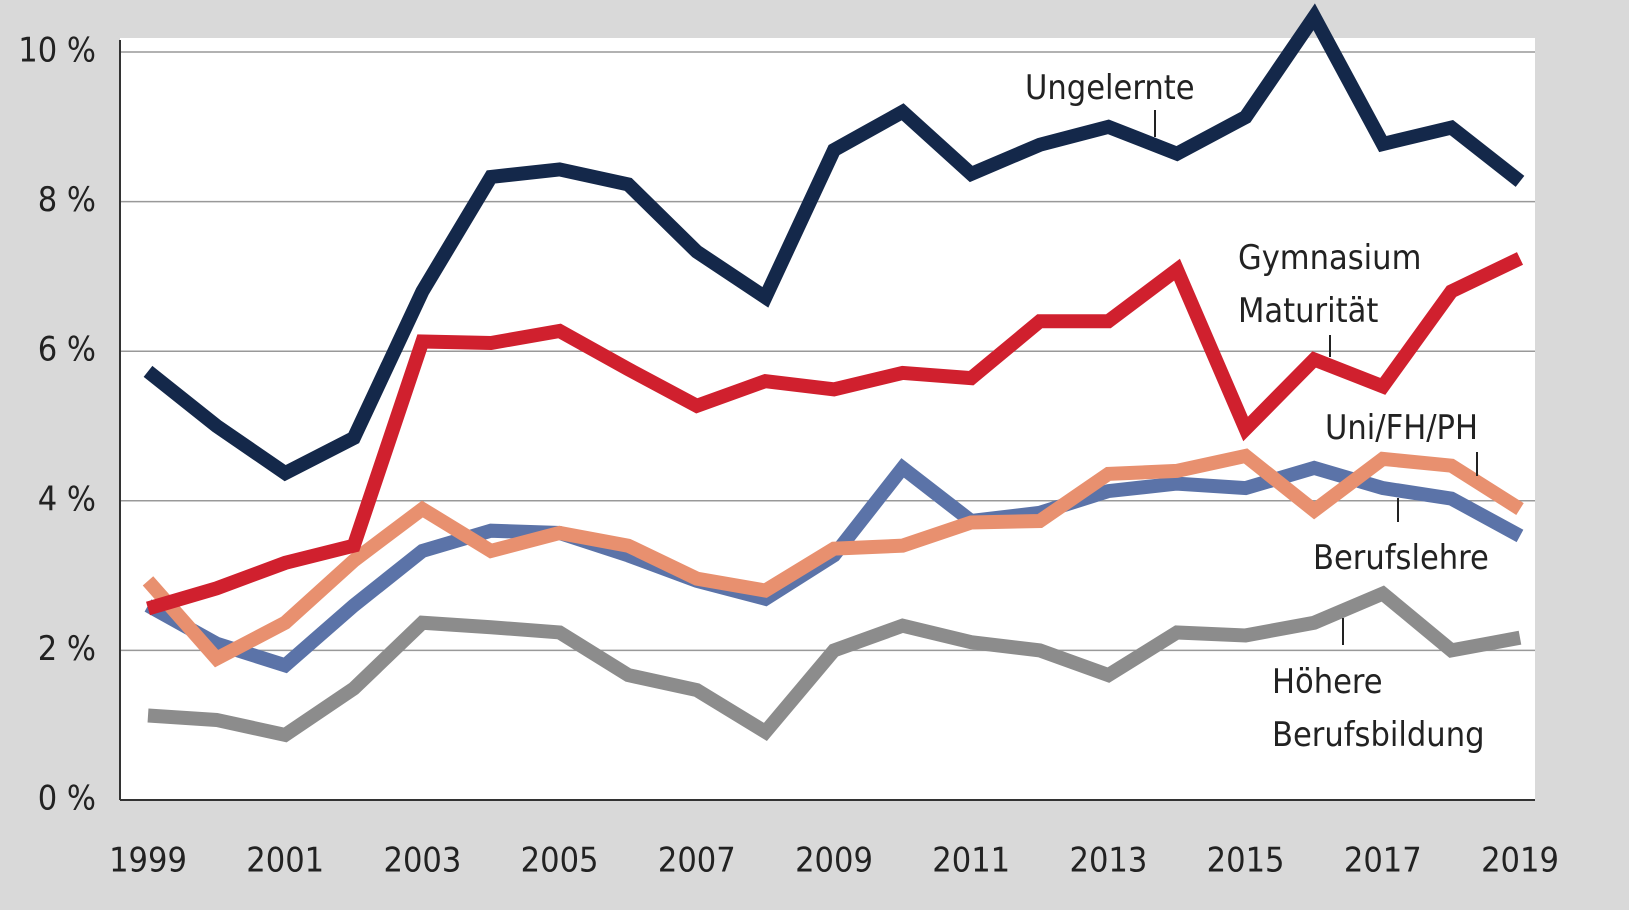 The width and height of the screenshot is (1629, 910). Describe the element at coordinates (1383, 861) in the screenshot. I see `x-tick-label: 2017` at that location.